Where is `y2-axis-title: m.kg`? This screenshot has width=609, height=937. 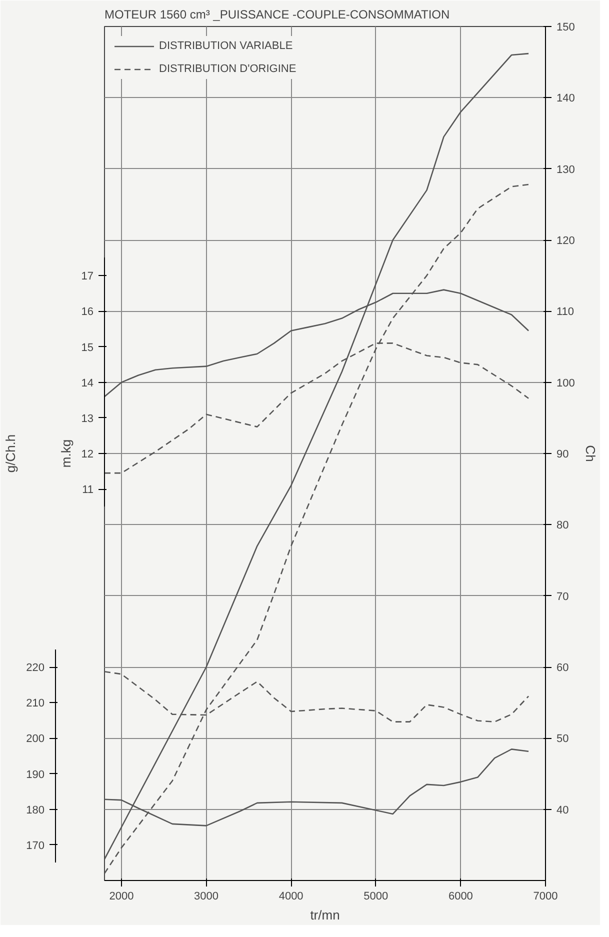 y2-axis-title: m.kg is located at coordinates (66, 453).